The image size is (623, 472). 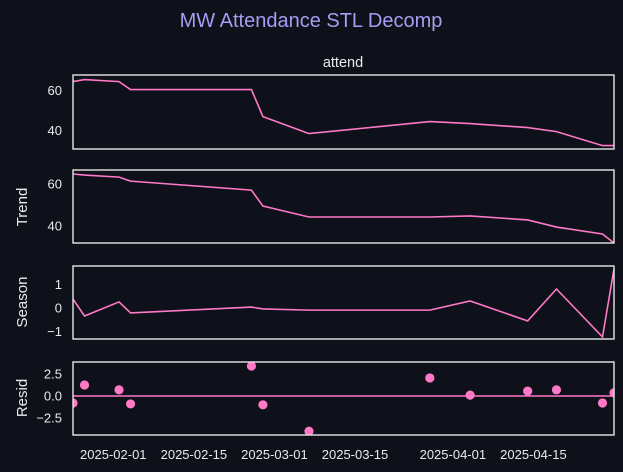 I want to click on plot-area-resid, so click(x=343, y=398).